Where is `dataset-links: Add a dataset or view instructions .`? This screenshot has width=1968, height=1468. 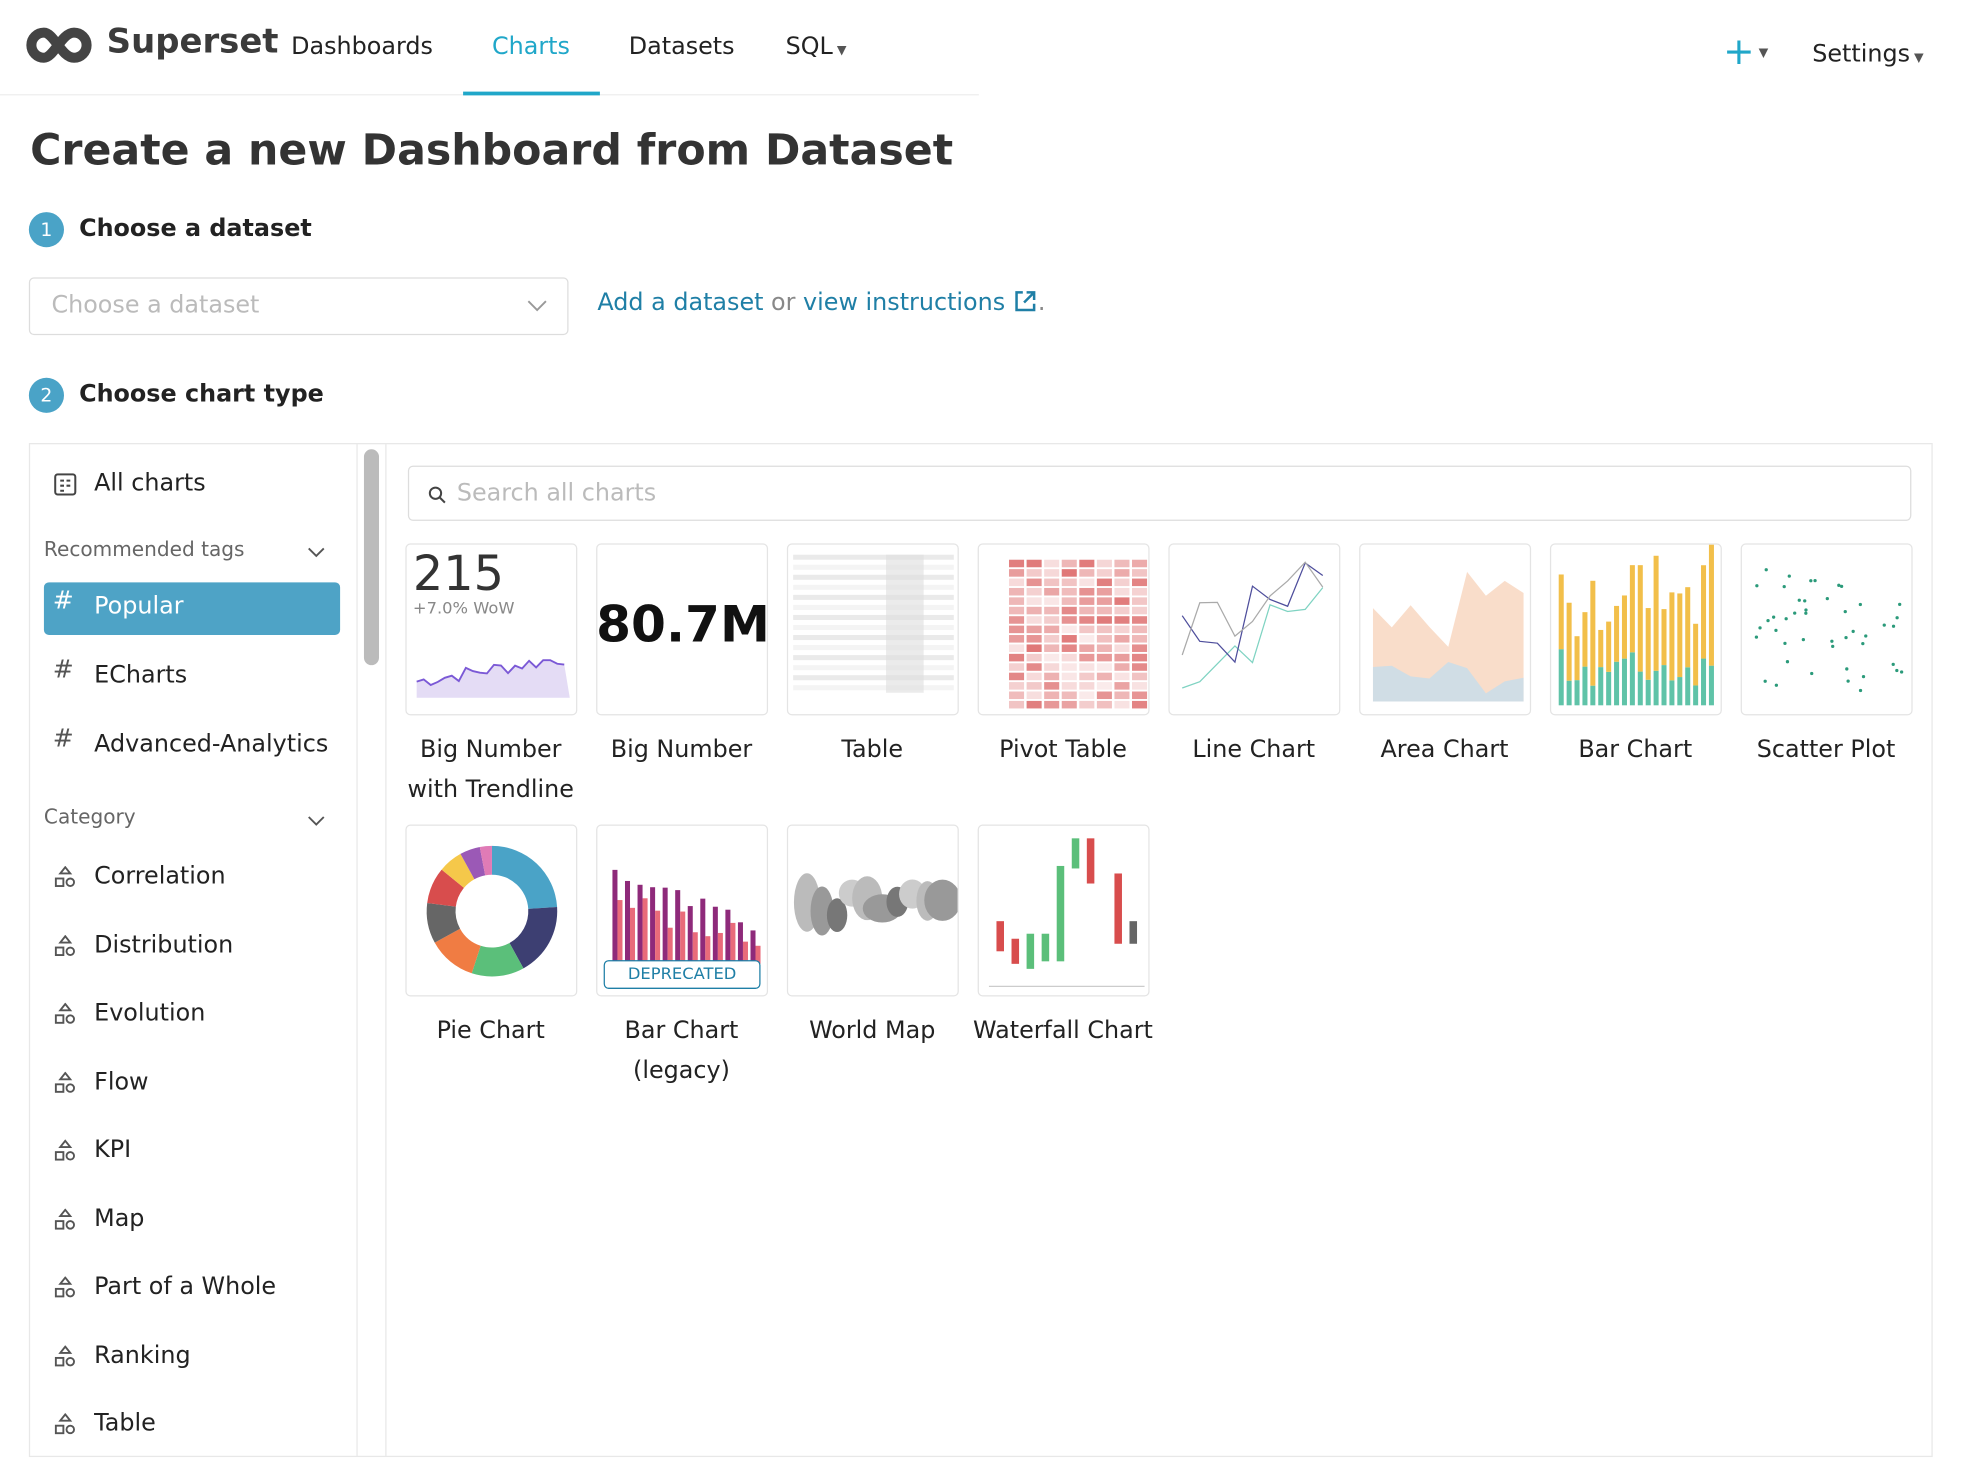
dataset-links: Add a dataset or view instructions . is located at coordinates (821, 303).